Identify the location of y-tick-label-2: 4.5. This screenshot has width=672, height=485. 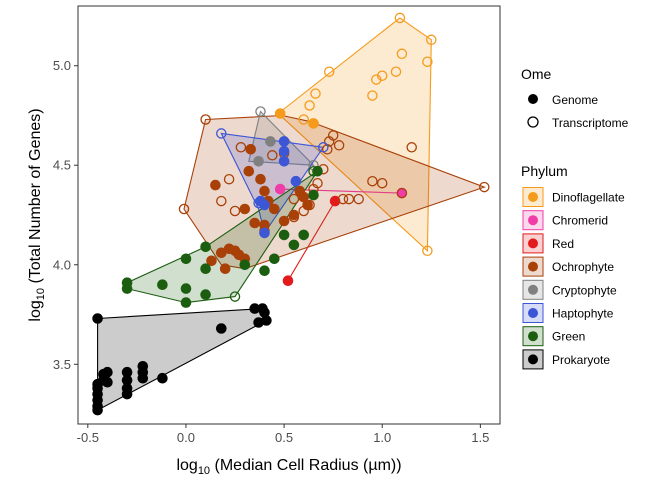
(62, 165).